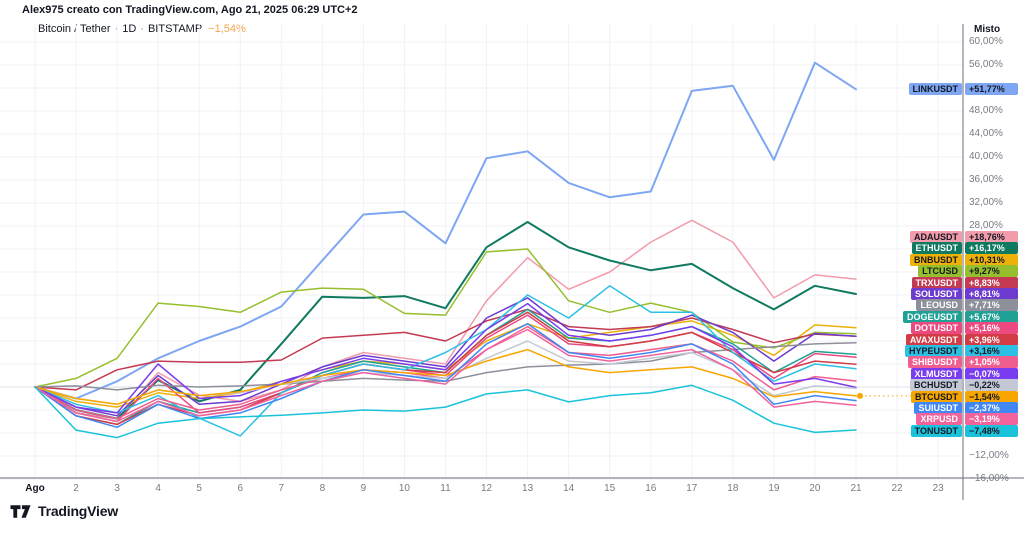 This screenshot has height=534, width=1024. I want to click on series-name-tag-XLMUSDT: XLMUSDT, so click(936, 373).